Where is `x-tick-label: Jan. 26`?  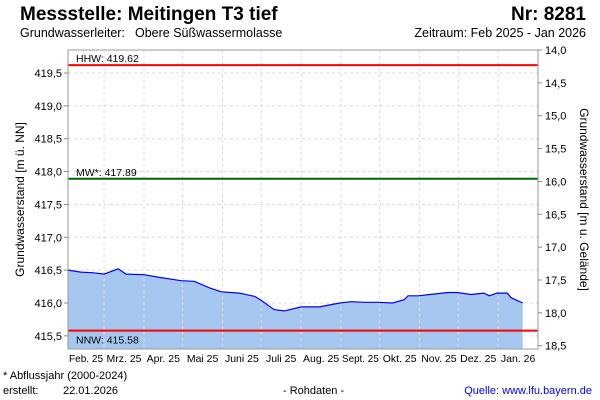
x-tick-label: Jan. 26 is located at coordinates (518, 359).